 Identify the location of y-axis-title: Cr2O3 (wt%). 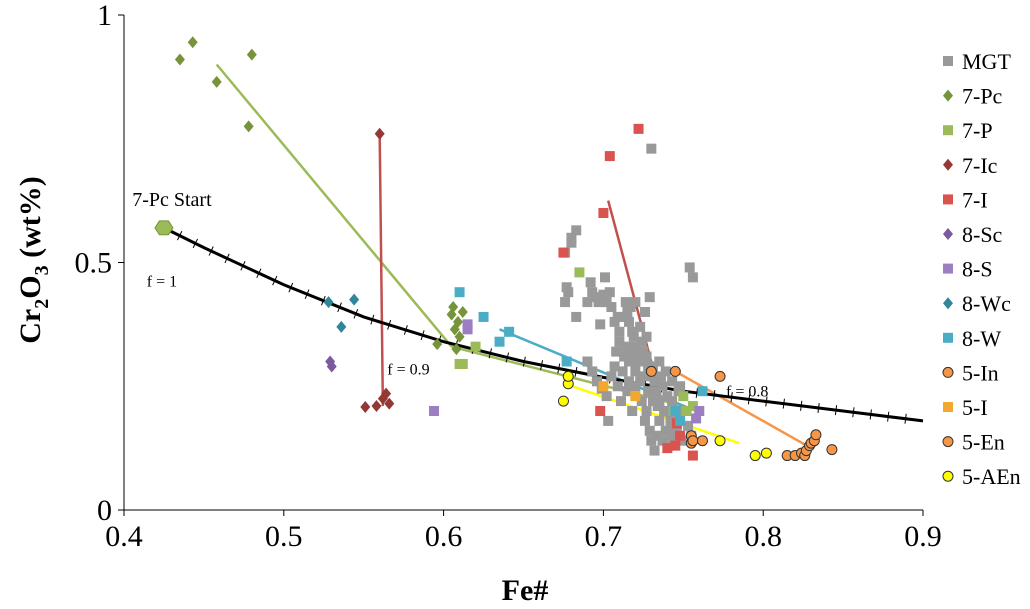
(33, 259).